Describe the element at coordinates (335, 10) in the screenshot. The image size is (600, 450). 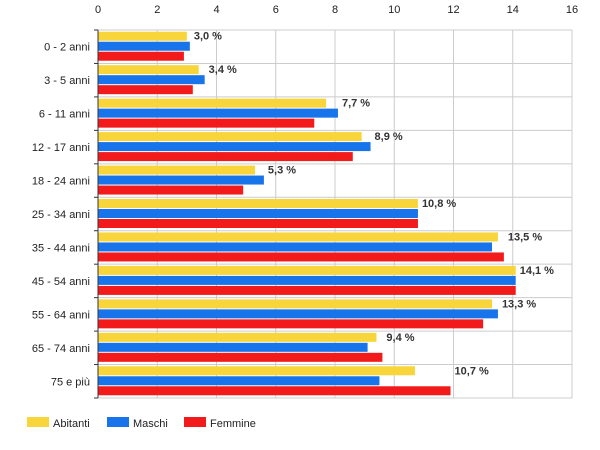
I see `x-tick-label: 8` at that location.